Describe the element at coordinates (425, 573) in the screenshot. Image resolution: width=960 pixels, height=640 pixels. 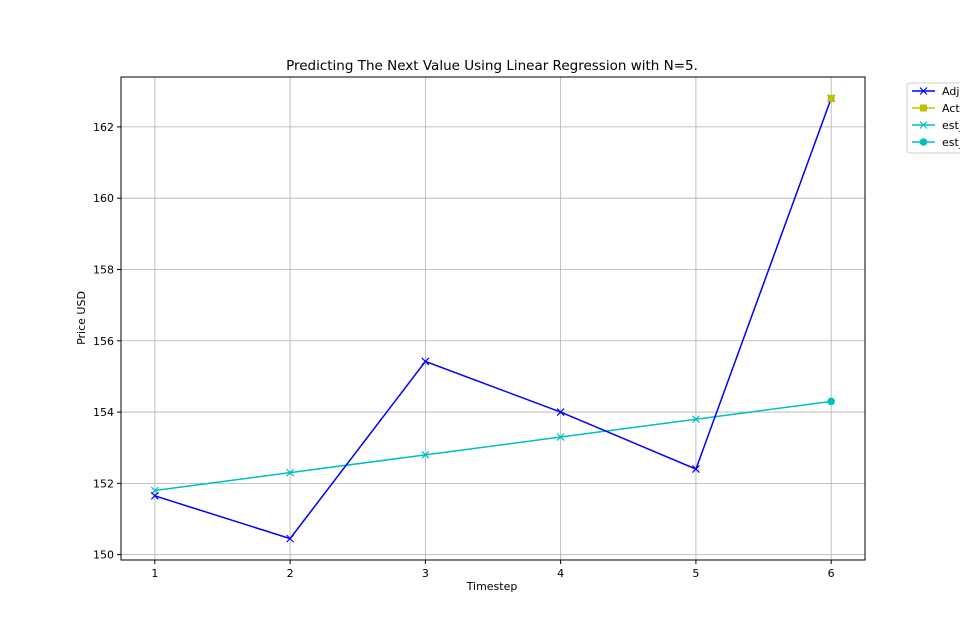
I see `x-tick-label: 3` at that location.